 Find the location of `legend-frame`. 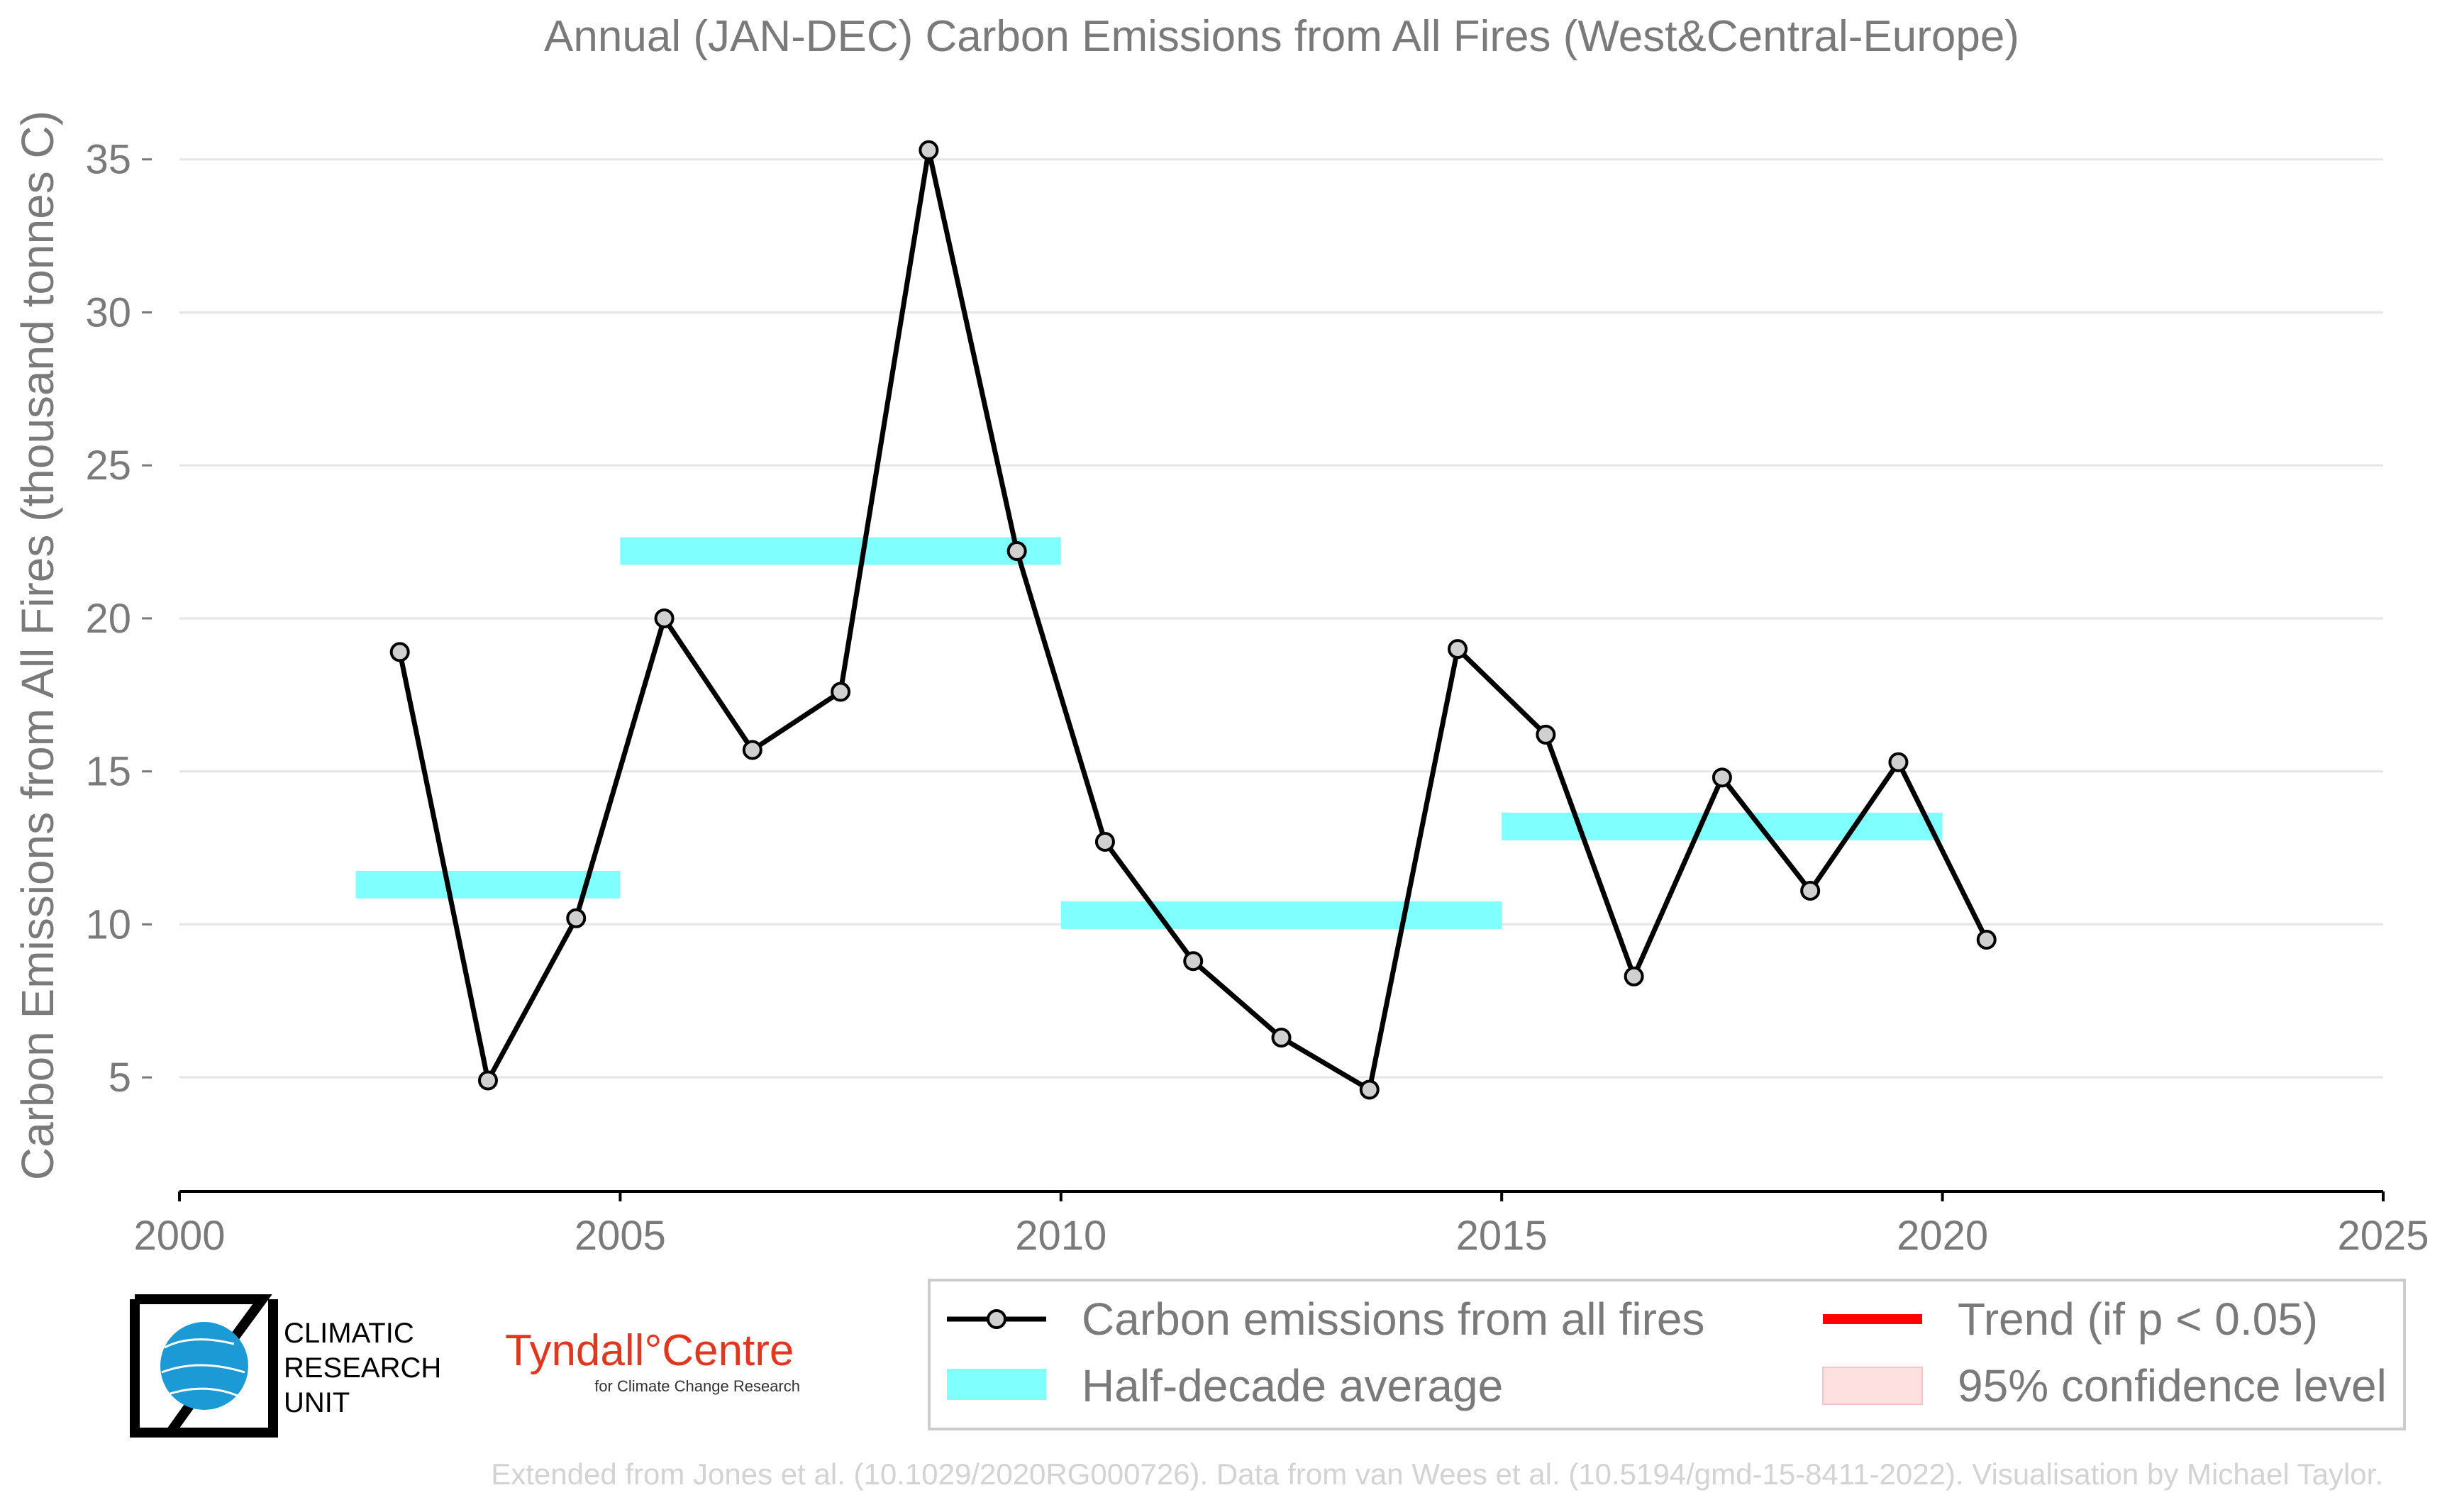

legend-frame is located at coordinates (1667, 1354).